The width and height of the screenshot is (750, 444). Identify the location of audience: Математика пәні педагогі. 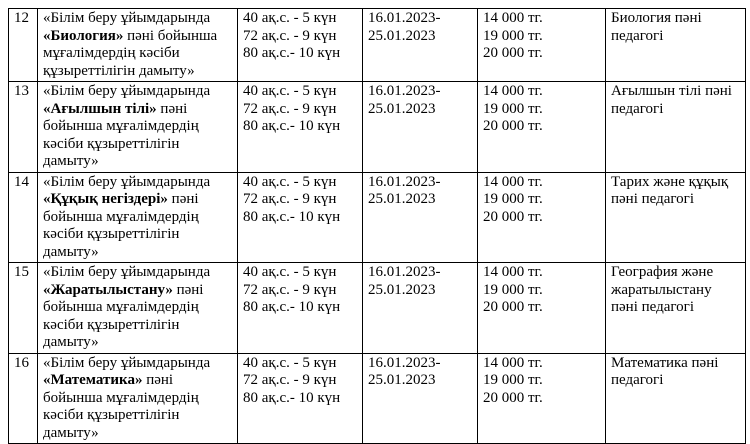
(675, 398).